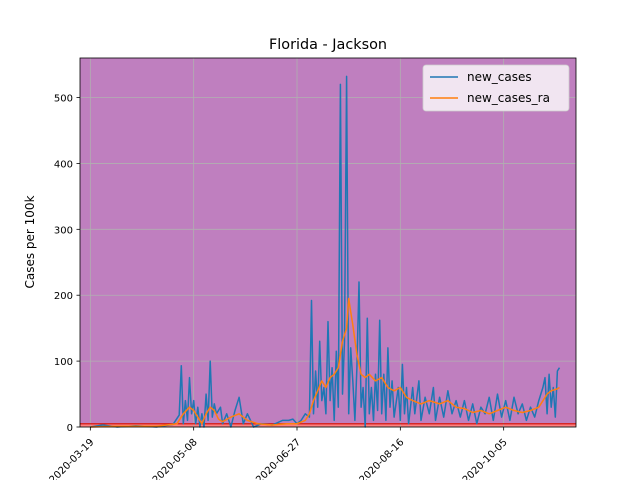  Describe the element at coordinates (63, 164) in the screenshot. I see `y-tick-label: 400` at that location.